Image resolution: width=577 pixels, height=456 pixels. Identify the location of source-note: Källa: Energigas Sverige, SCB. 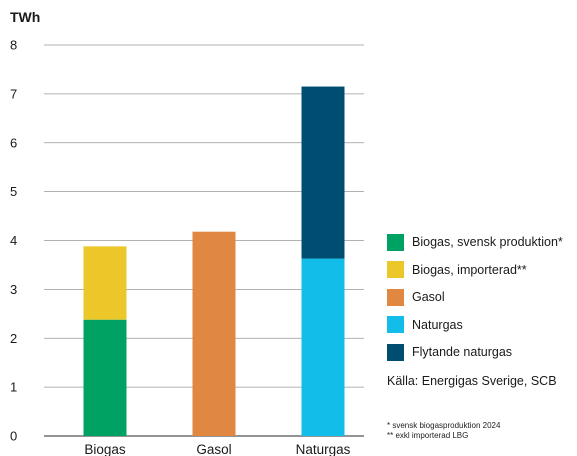
(472, 381).